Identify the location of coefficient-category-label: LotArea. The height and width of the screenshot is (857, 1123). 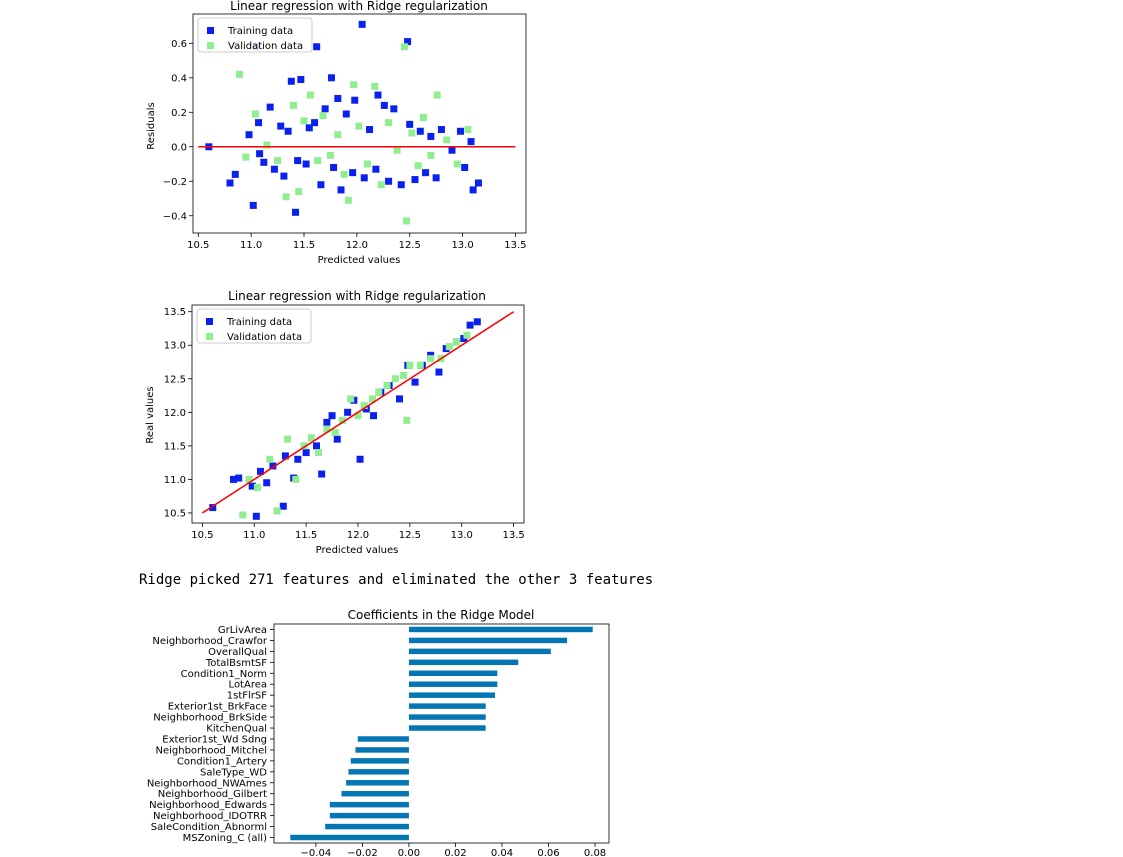
(248, 685).